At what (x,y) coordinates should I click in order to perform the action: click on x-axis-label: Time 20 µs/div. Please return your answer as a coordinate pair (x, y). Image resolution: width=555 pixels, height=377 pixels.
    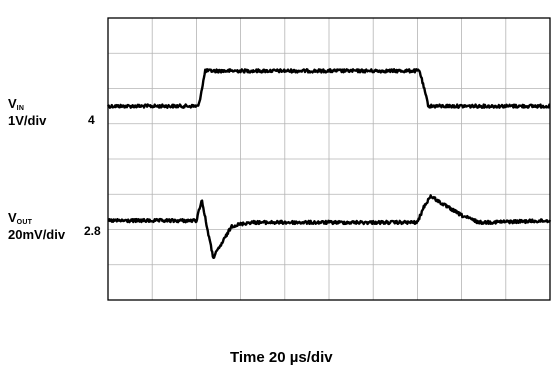
    Looking at the image, I should click on (281, 357).